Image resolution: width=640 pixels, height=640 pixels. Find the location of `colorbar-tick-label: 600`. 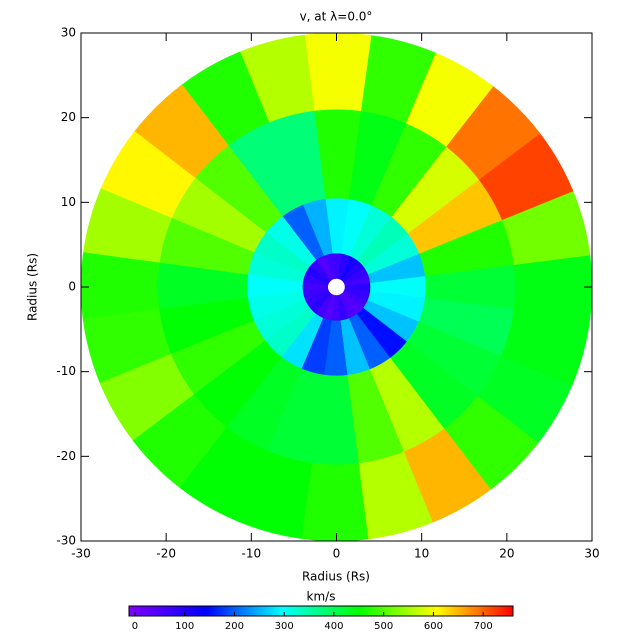

colorbar-tick-label: 600 is located at coordinates (433, 626).